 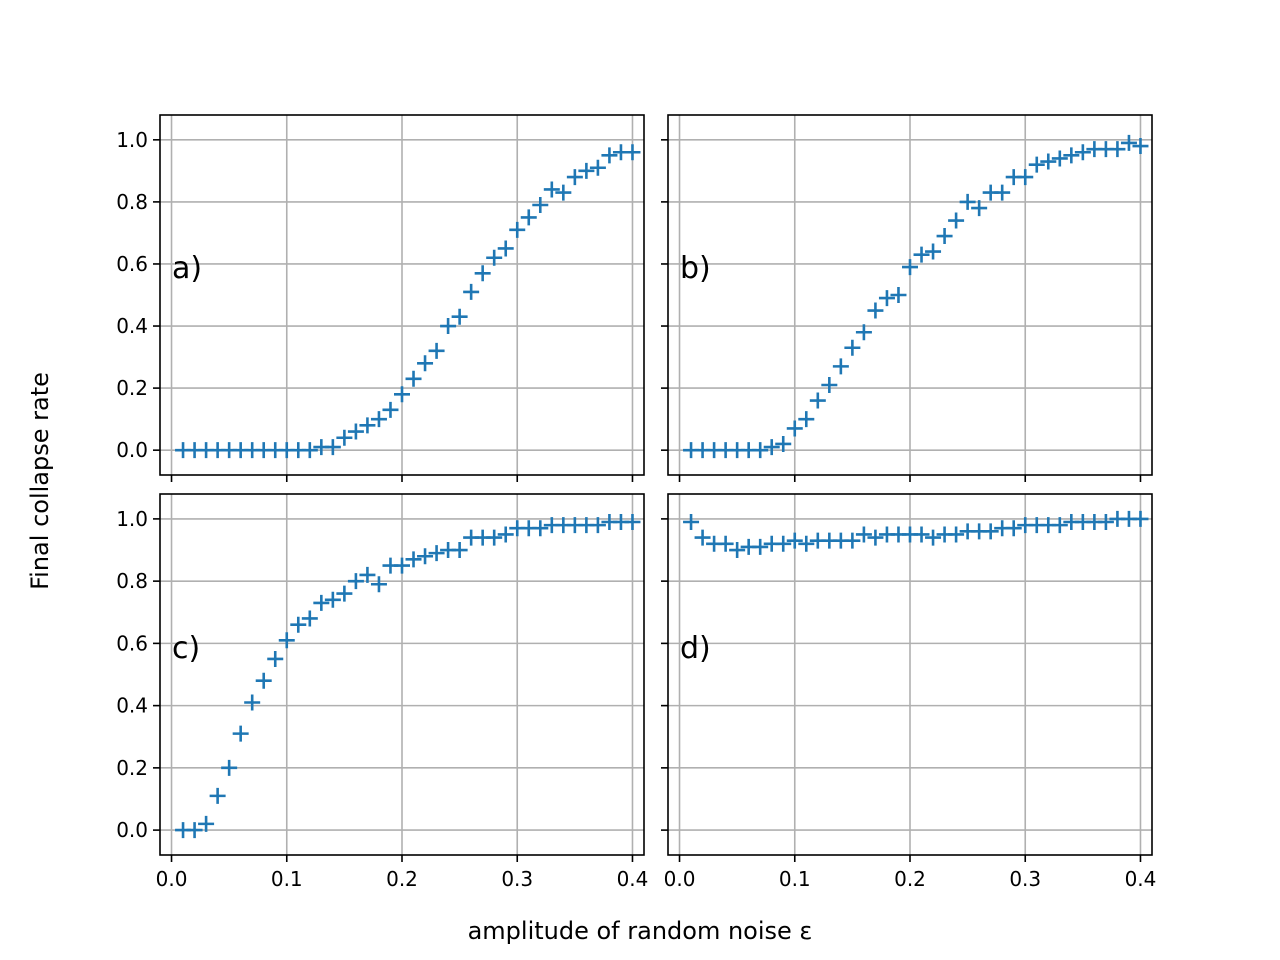 What do you see at coordinates (1025, 879) in the screenshot?
I see `x-tick-label: 0.3` at bounding box center [1025, 879].